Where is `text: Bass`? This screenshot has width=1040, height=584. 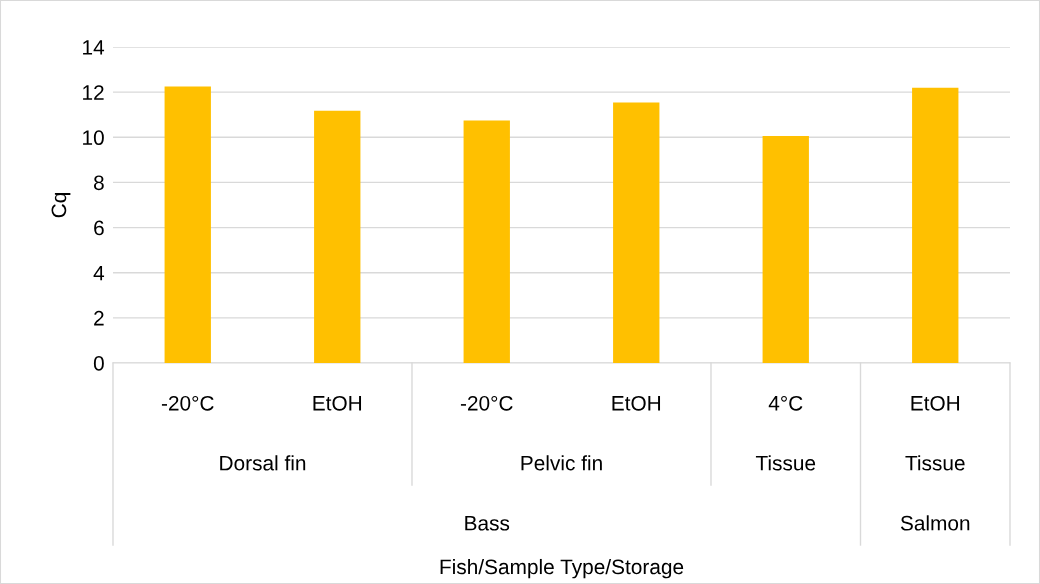 text: Bass is located at coordinates (487, 523).